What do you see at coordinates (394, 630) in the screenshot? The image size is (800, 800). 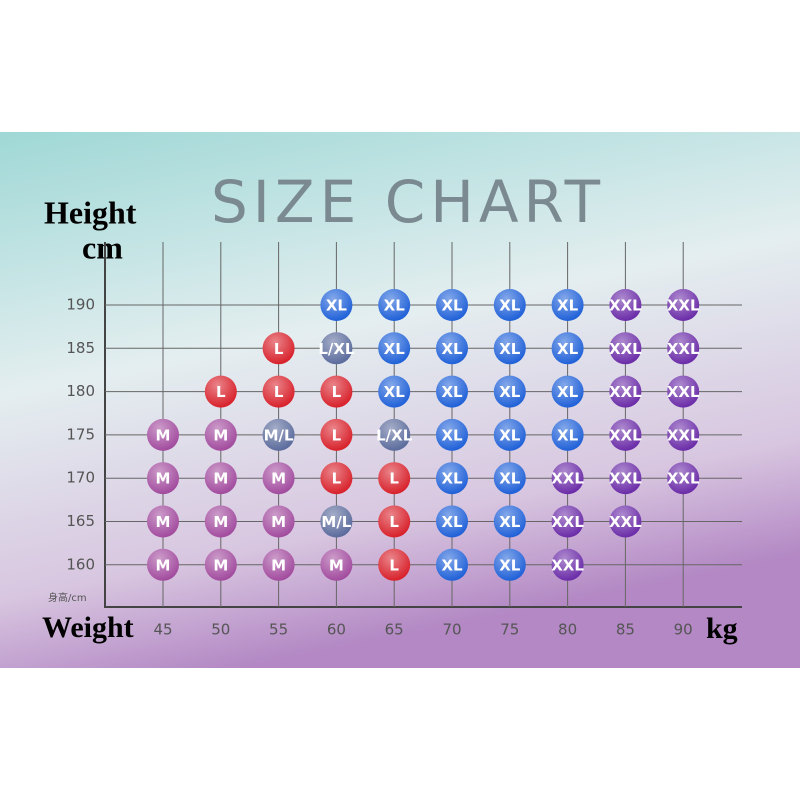 I see `x-tick-label: 65` at bounding box center [394, 630].